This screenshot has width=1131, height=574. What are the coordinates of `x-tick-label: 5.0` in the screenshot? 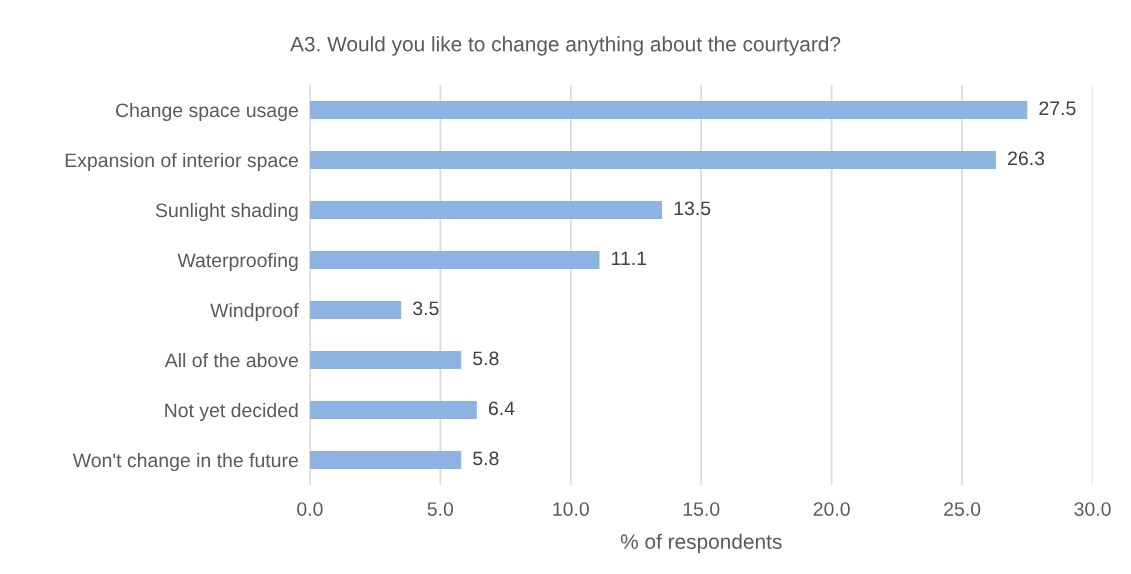 It's located at (440, 509).